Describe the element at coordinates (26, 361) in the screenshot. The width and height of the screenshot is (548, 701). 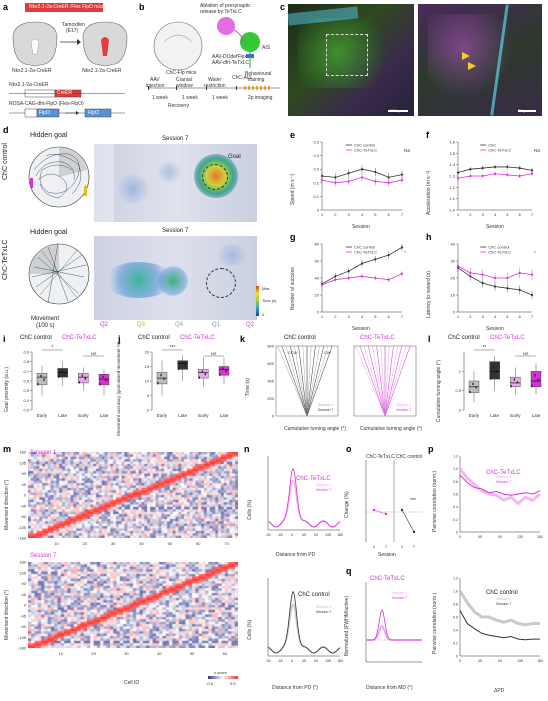
I see `y-tick-label: 0.8` at that location.